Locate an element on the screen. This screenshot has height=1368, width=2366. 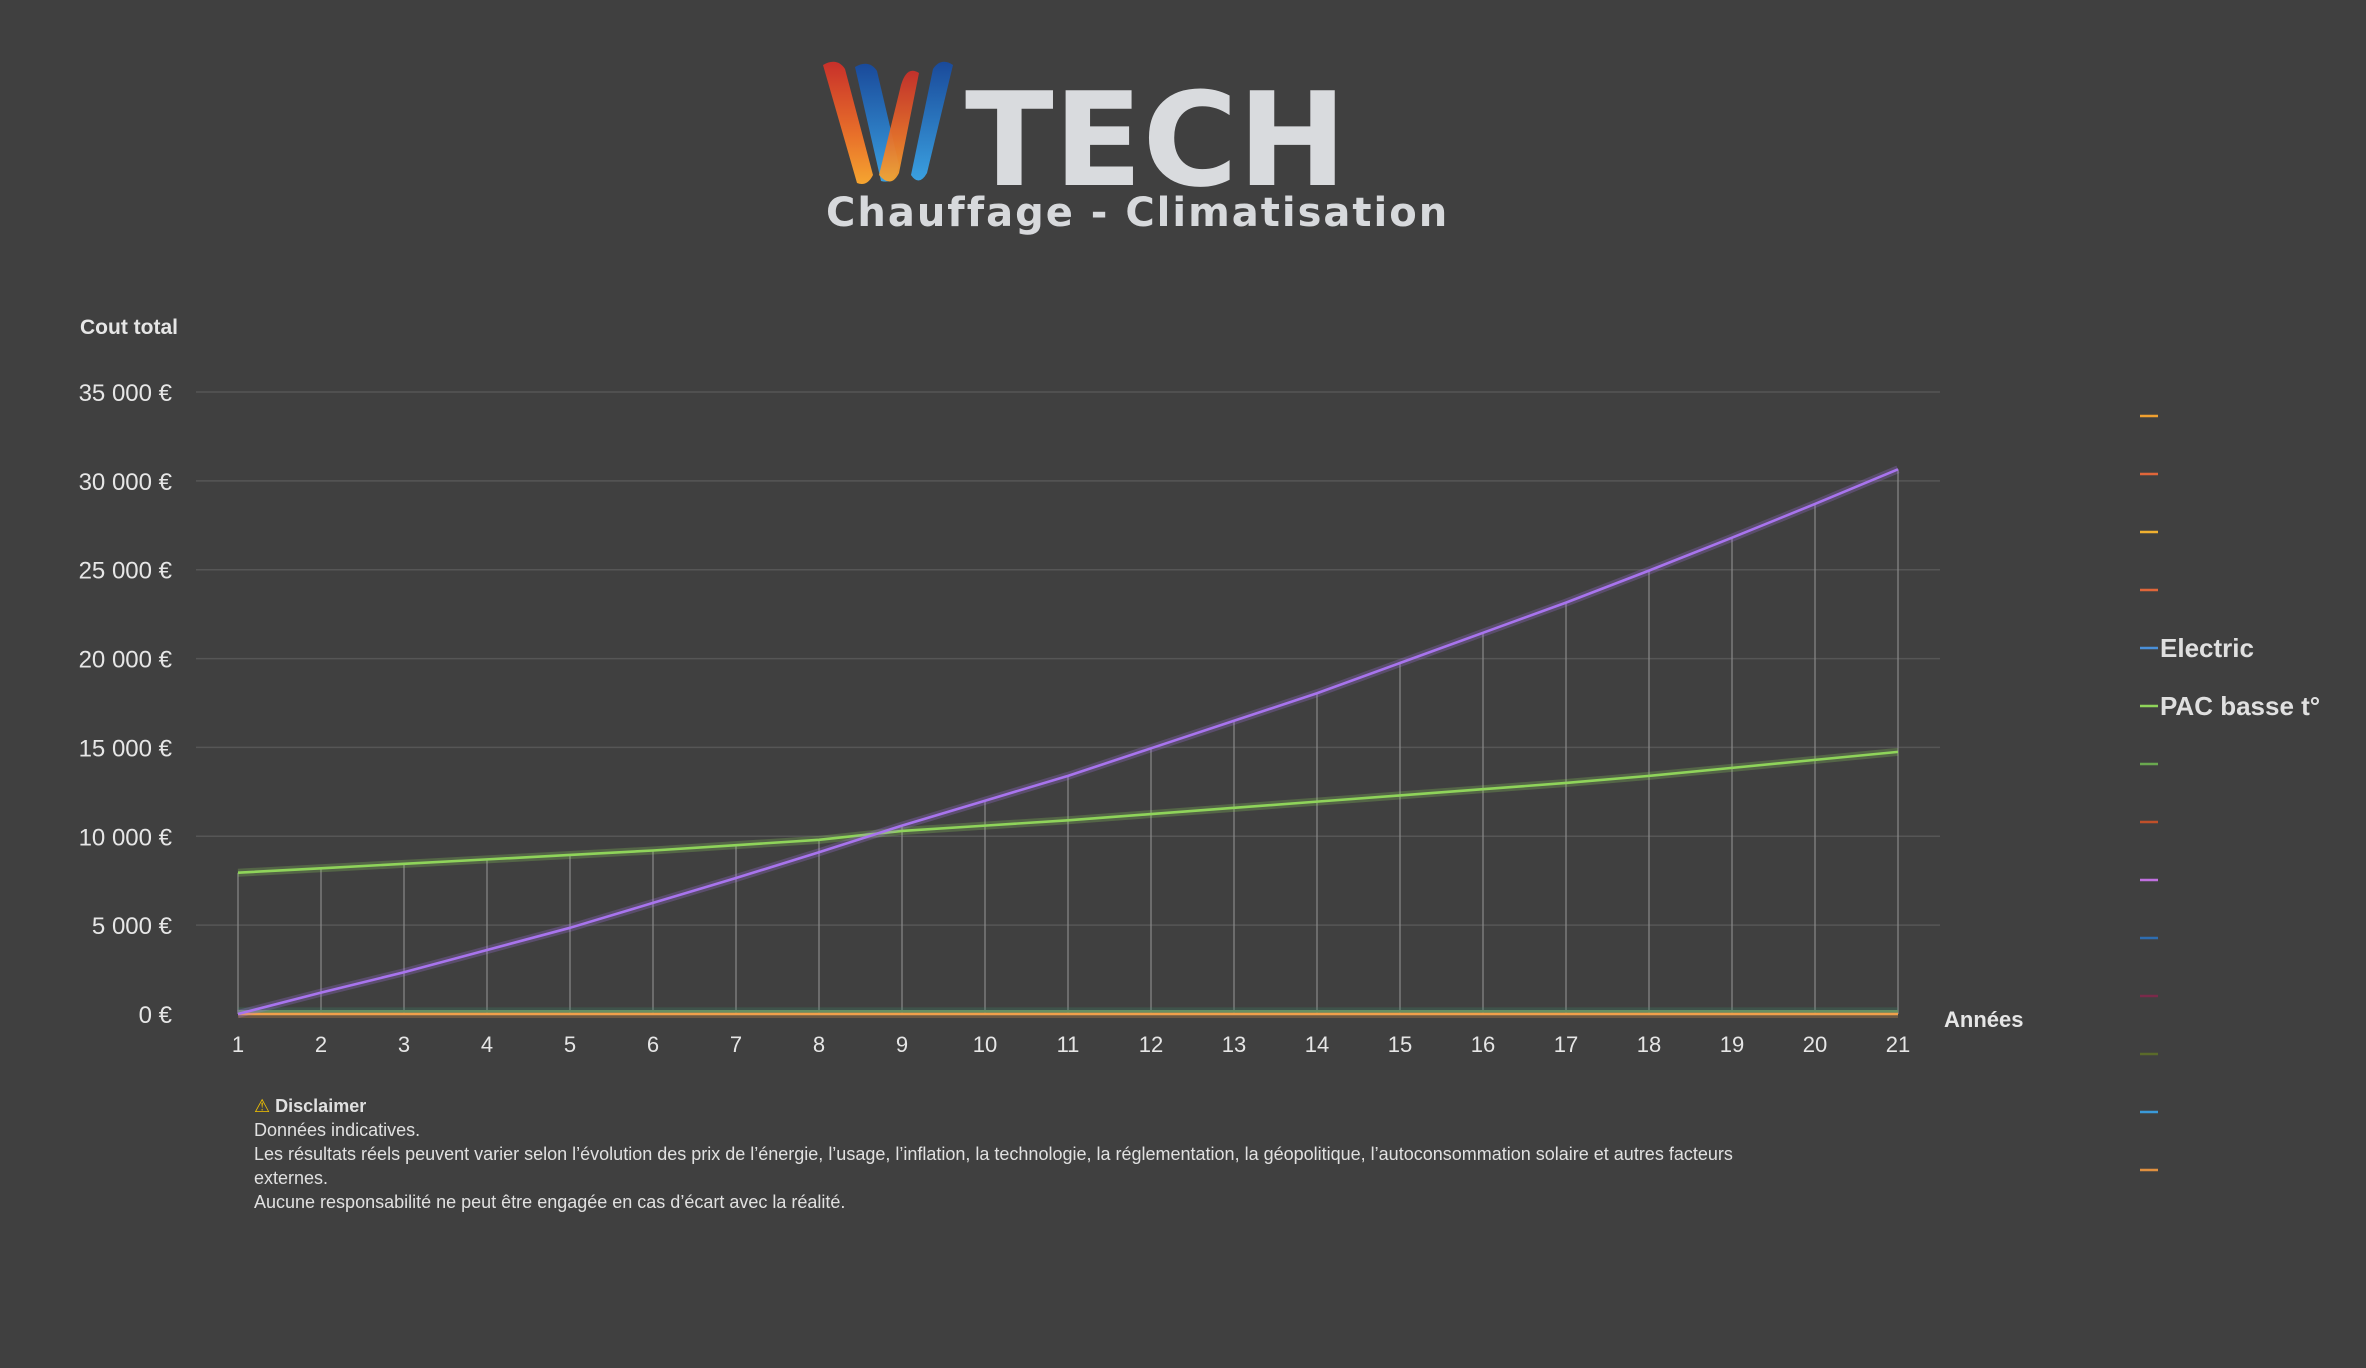
legend: Electric PAC basse t° is located at coordinates (2230, 793).